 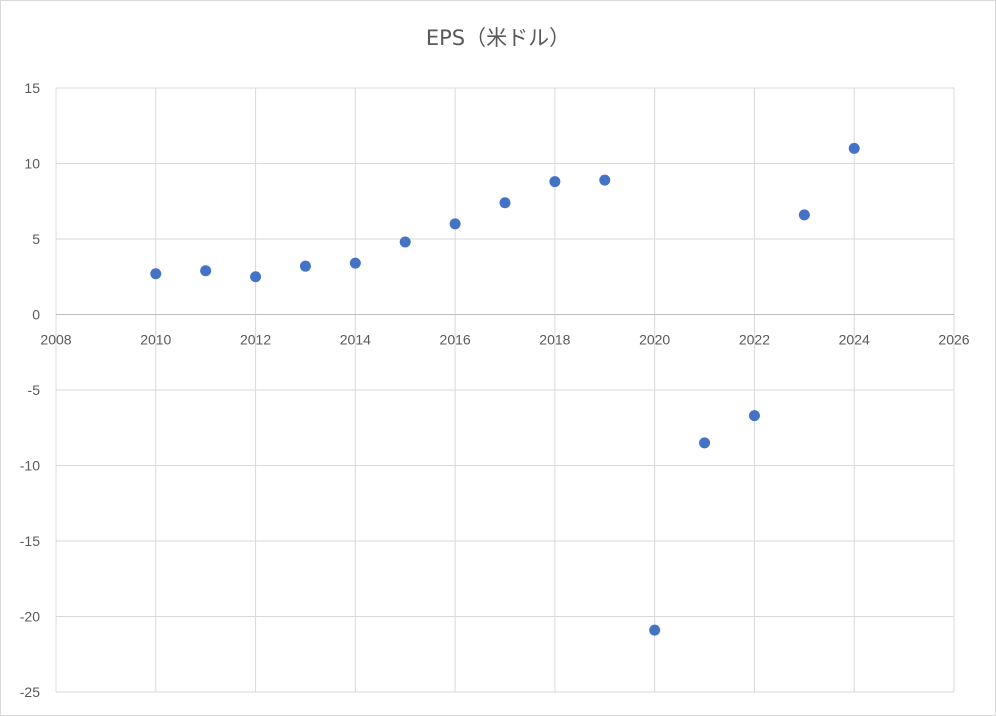 What do you see at coordinates (36, 315) in the screenshot?
I see `y-tick-label: 0` at bounding box center [36, 315].